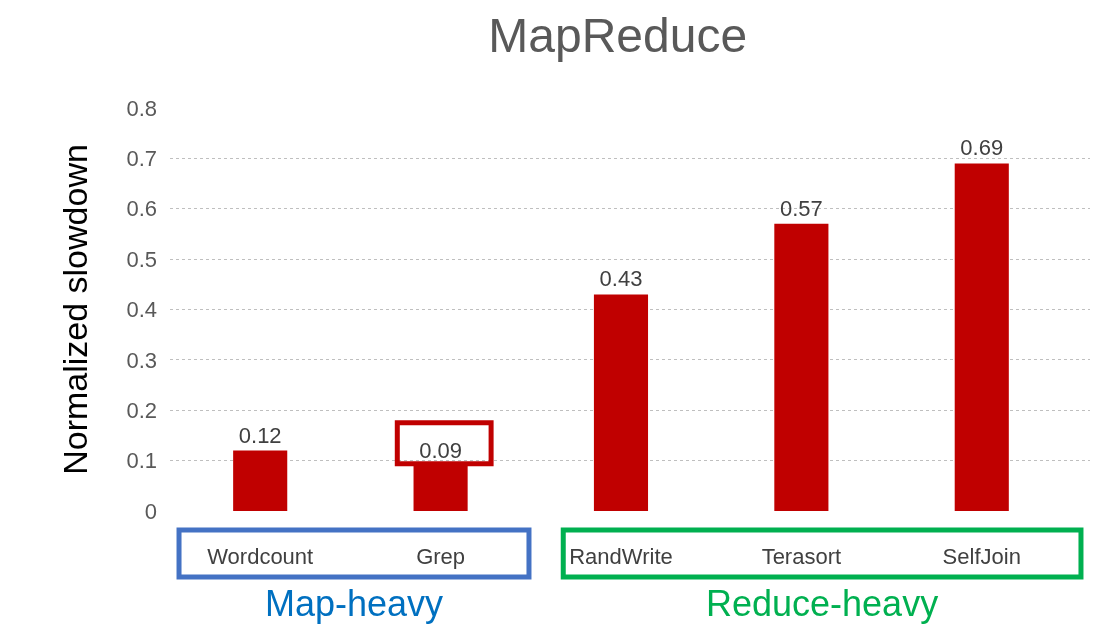 The width and height of the screenshot is (1113, 639). What do you see at coordinates (141, 410) in the screenshot?
I see `y-tick-label: 0.2` at bounding box center [141, 410].